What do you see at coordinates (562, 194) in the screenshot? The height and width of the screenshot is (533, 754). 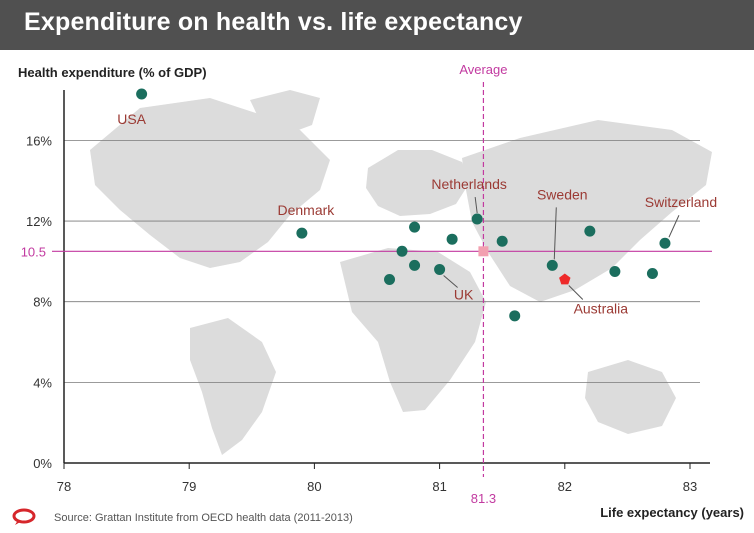 I see `data-label-sweden: Sweden` at bounding box center [562, 194].